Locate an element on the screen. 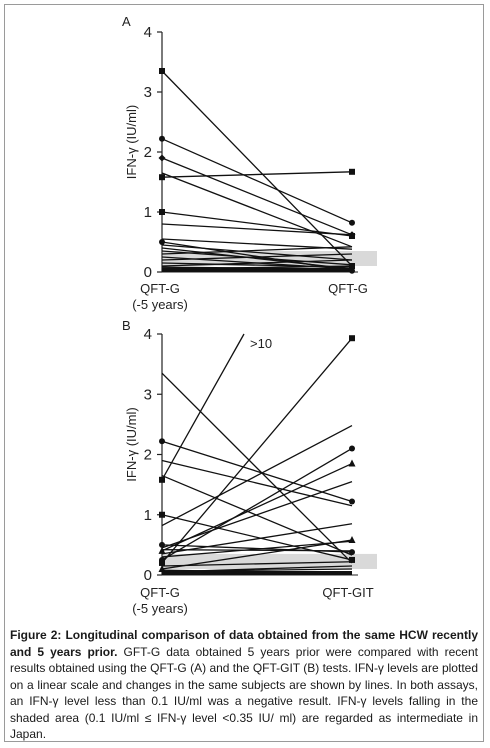 This screenshot has width=490, height=748. panel-letter: A is located at coordinates (126, 21).